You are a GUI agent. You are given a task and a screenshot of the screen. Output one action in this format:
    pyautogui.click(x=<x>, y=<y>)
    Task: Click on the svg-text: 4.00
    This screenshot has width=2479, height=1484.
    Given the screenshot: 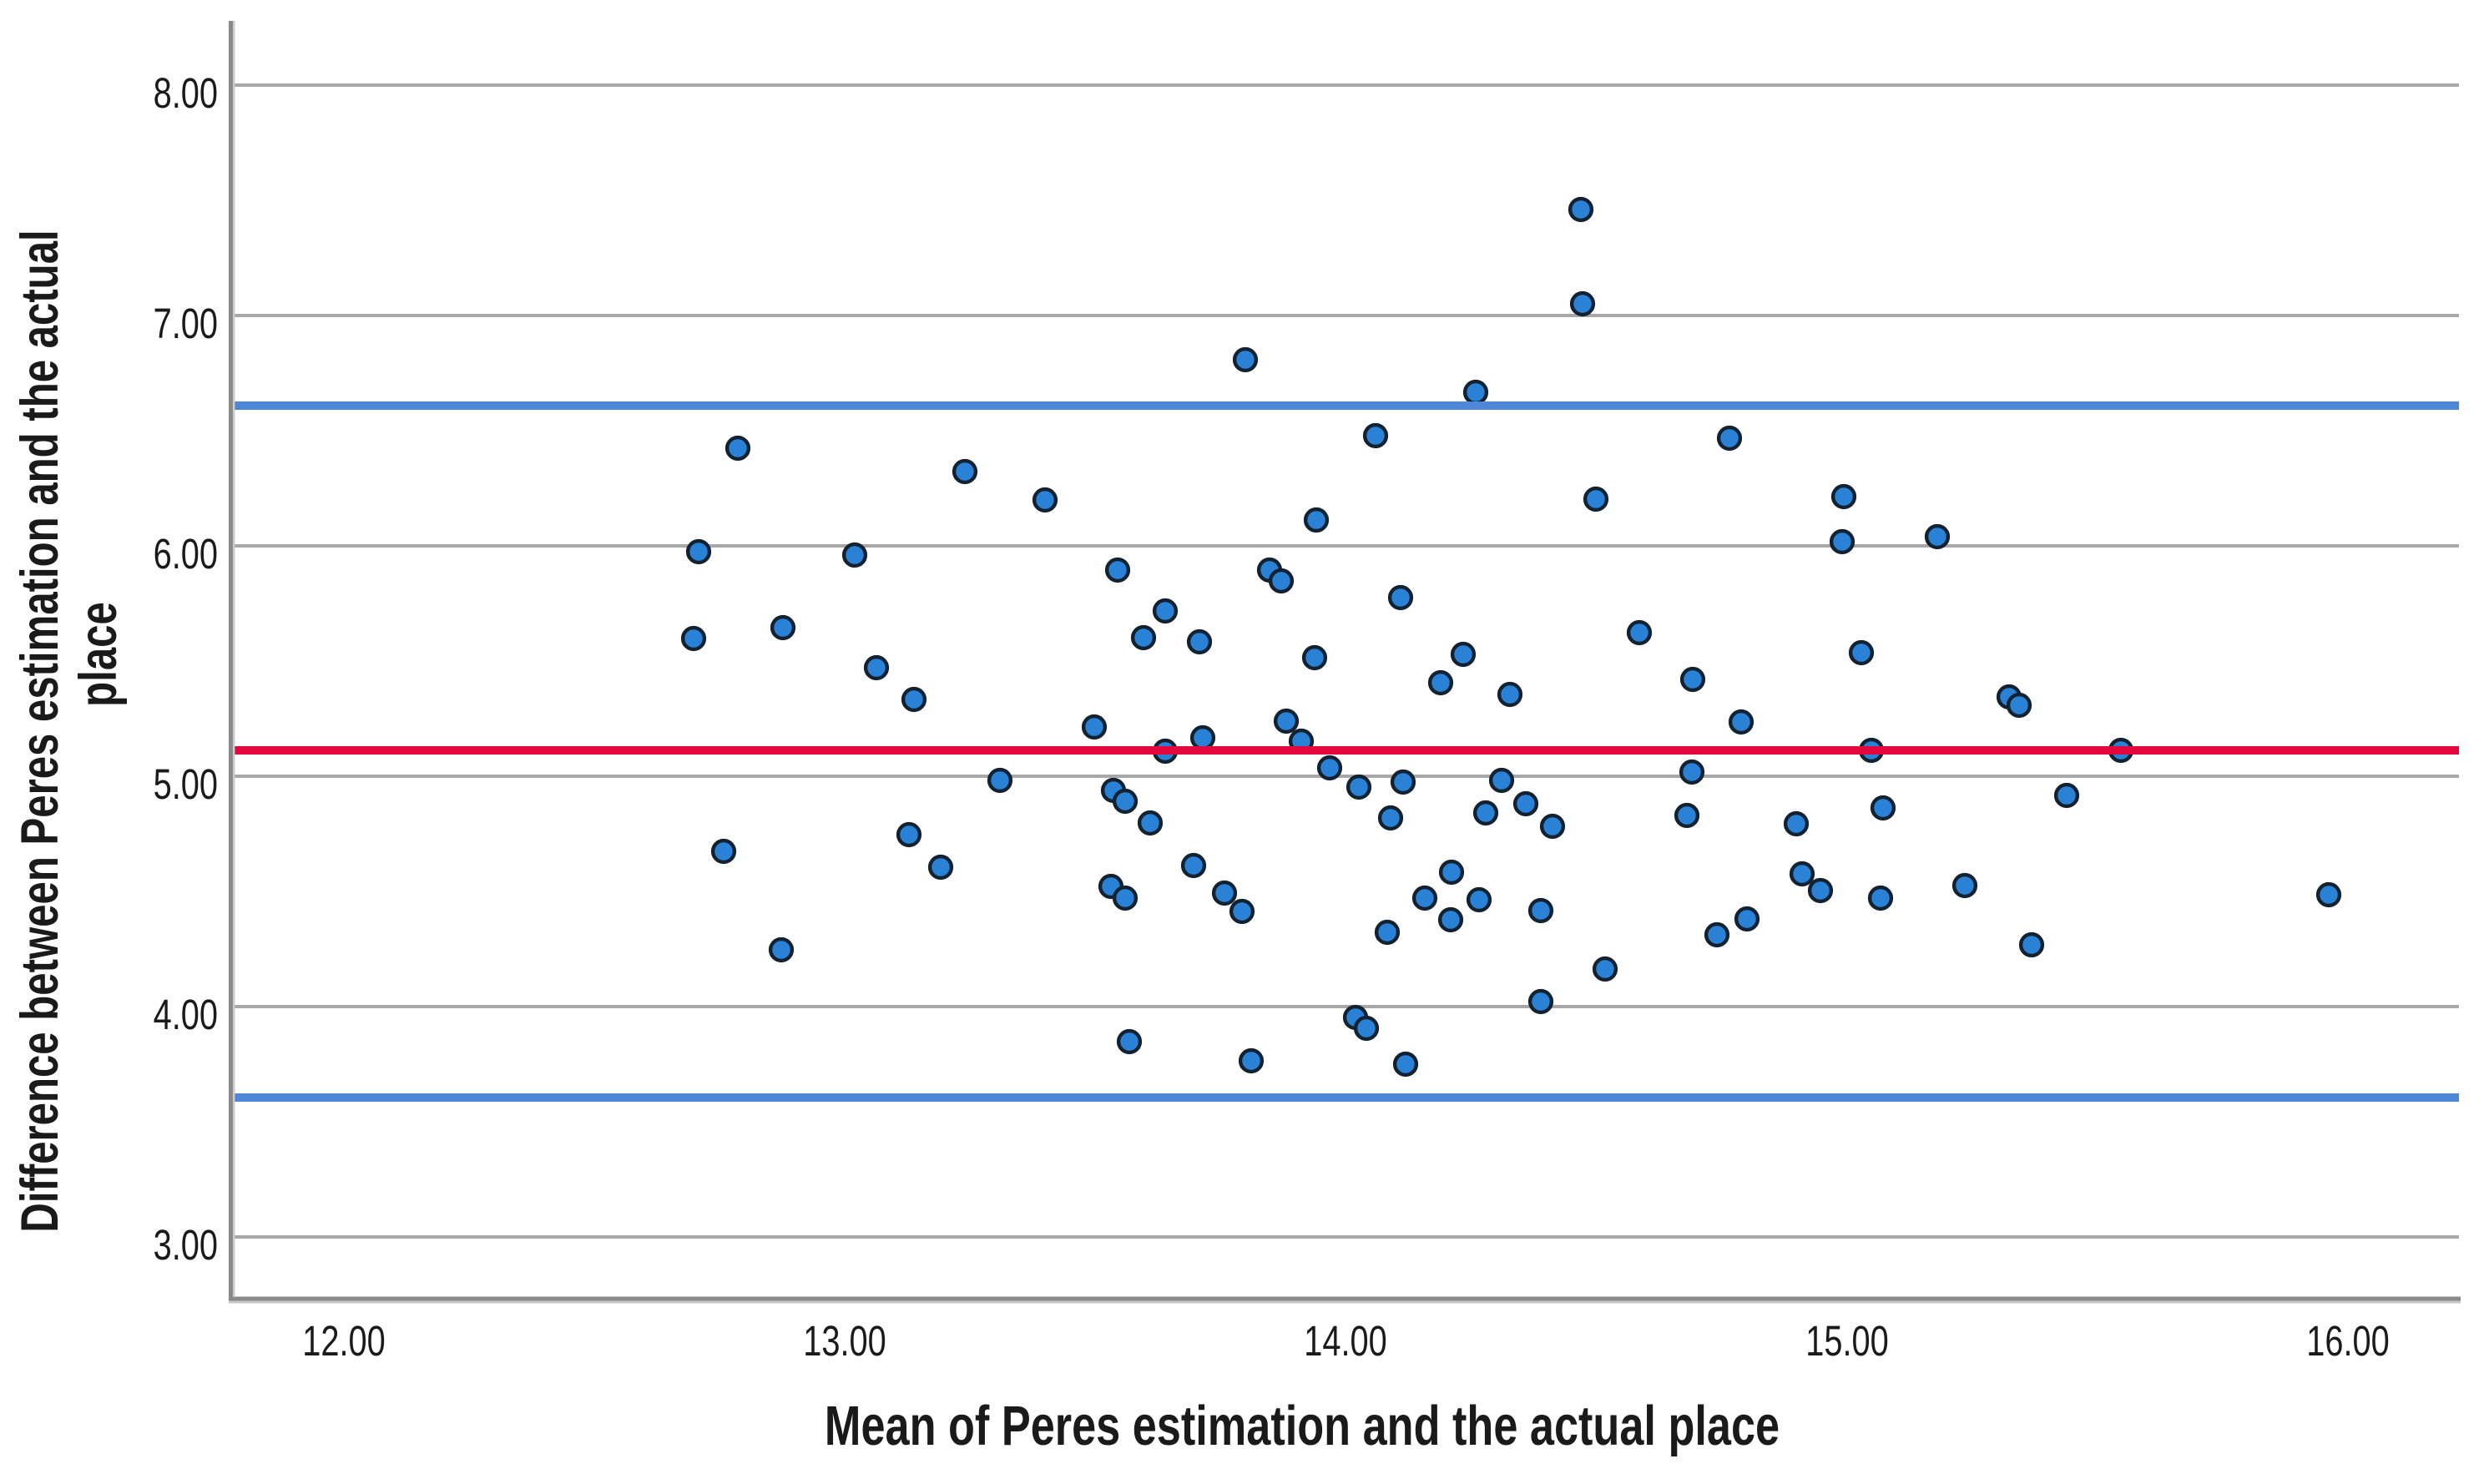 What is the action you would take?
    pyautogui.click(x=186, y=1015)
    